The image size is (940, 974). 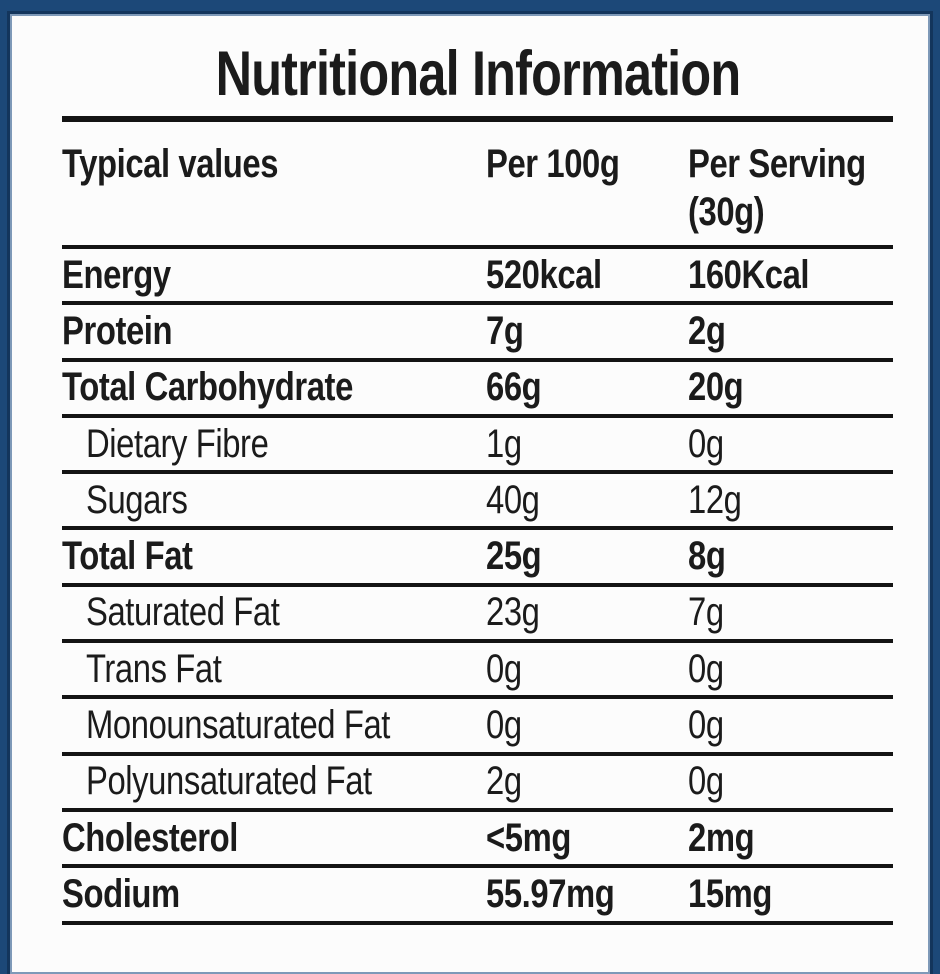 What do you see at coordinates (726, 212) in the screenshot?
I see `header-serving-size-label: (30g)` at bounding box center [726, 212].